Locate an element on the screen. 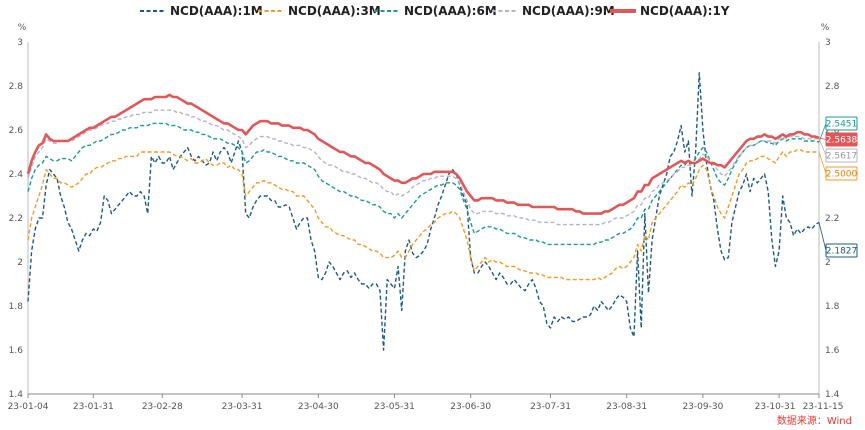 This screenshot has height=430, width=865. y-tick-right-6: 2.6 is located at coordinates (832, 131).